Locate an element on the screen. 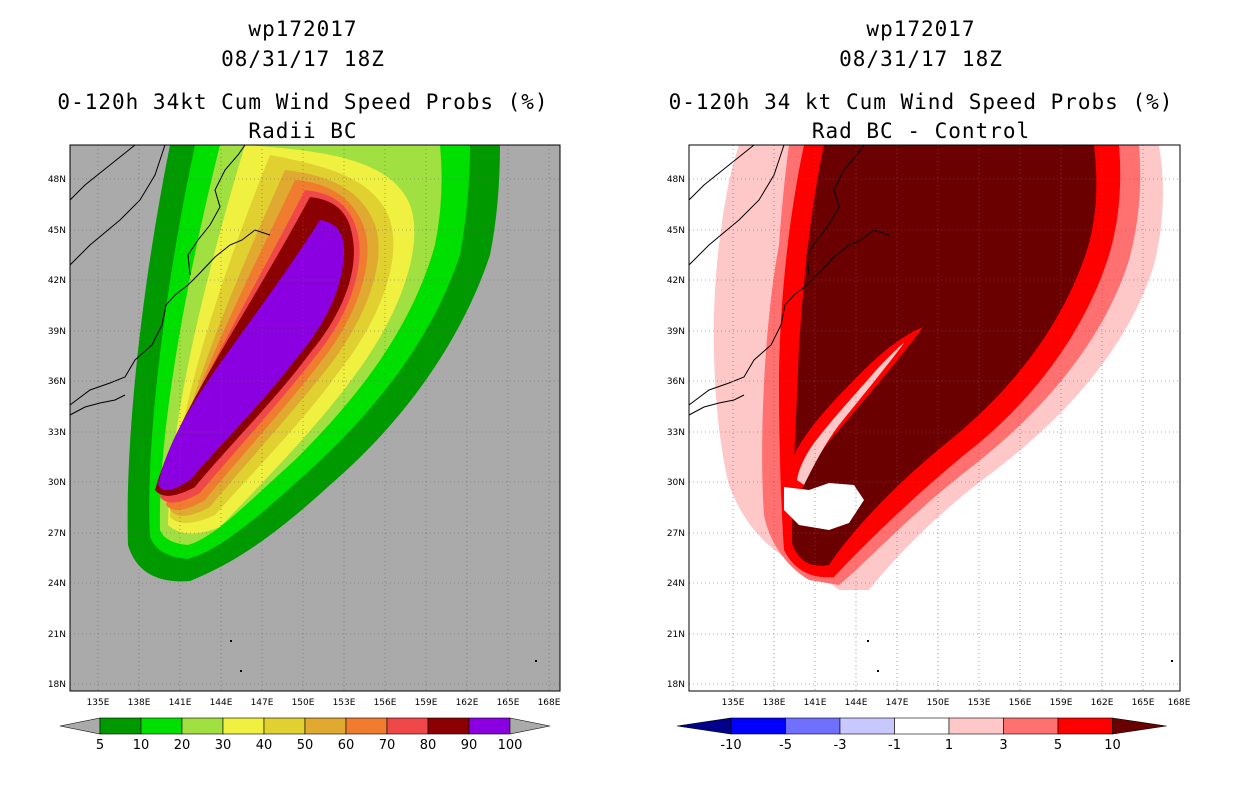  colorbar-labels: -10 -5 -3 -1 1 3 5 10 is located at coordinates (920, 745).